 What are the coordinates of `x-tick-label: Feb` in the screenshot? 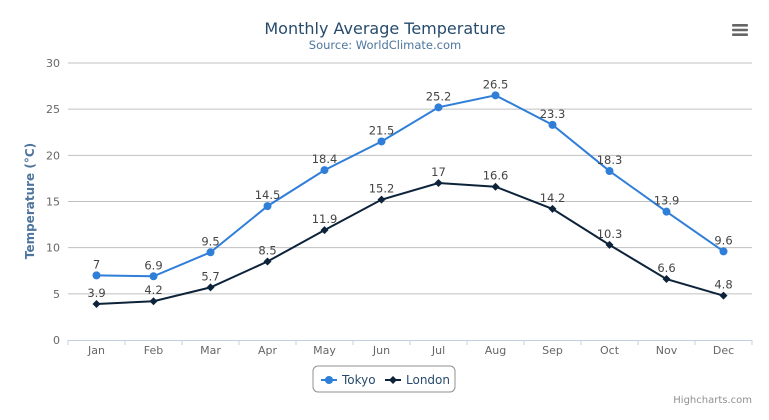 It's located at (153, 350).